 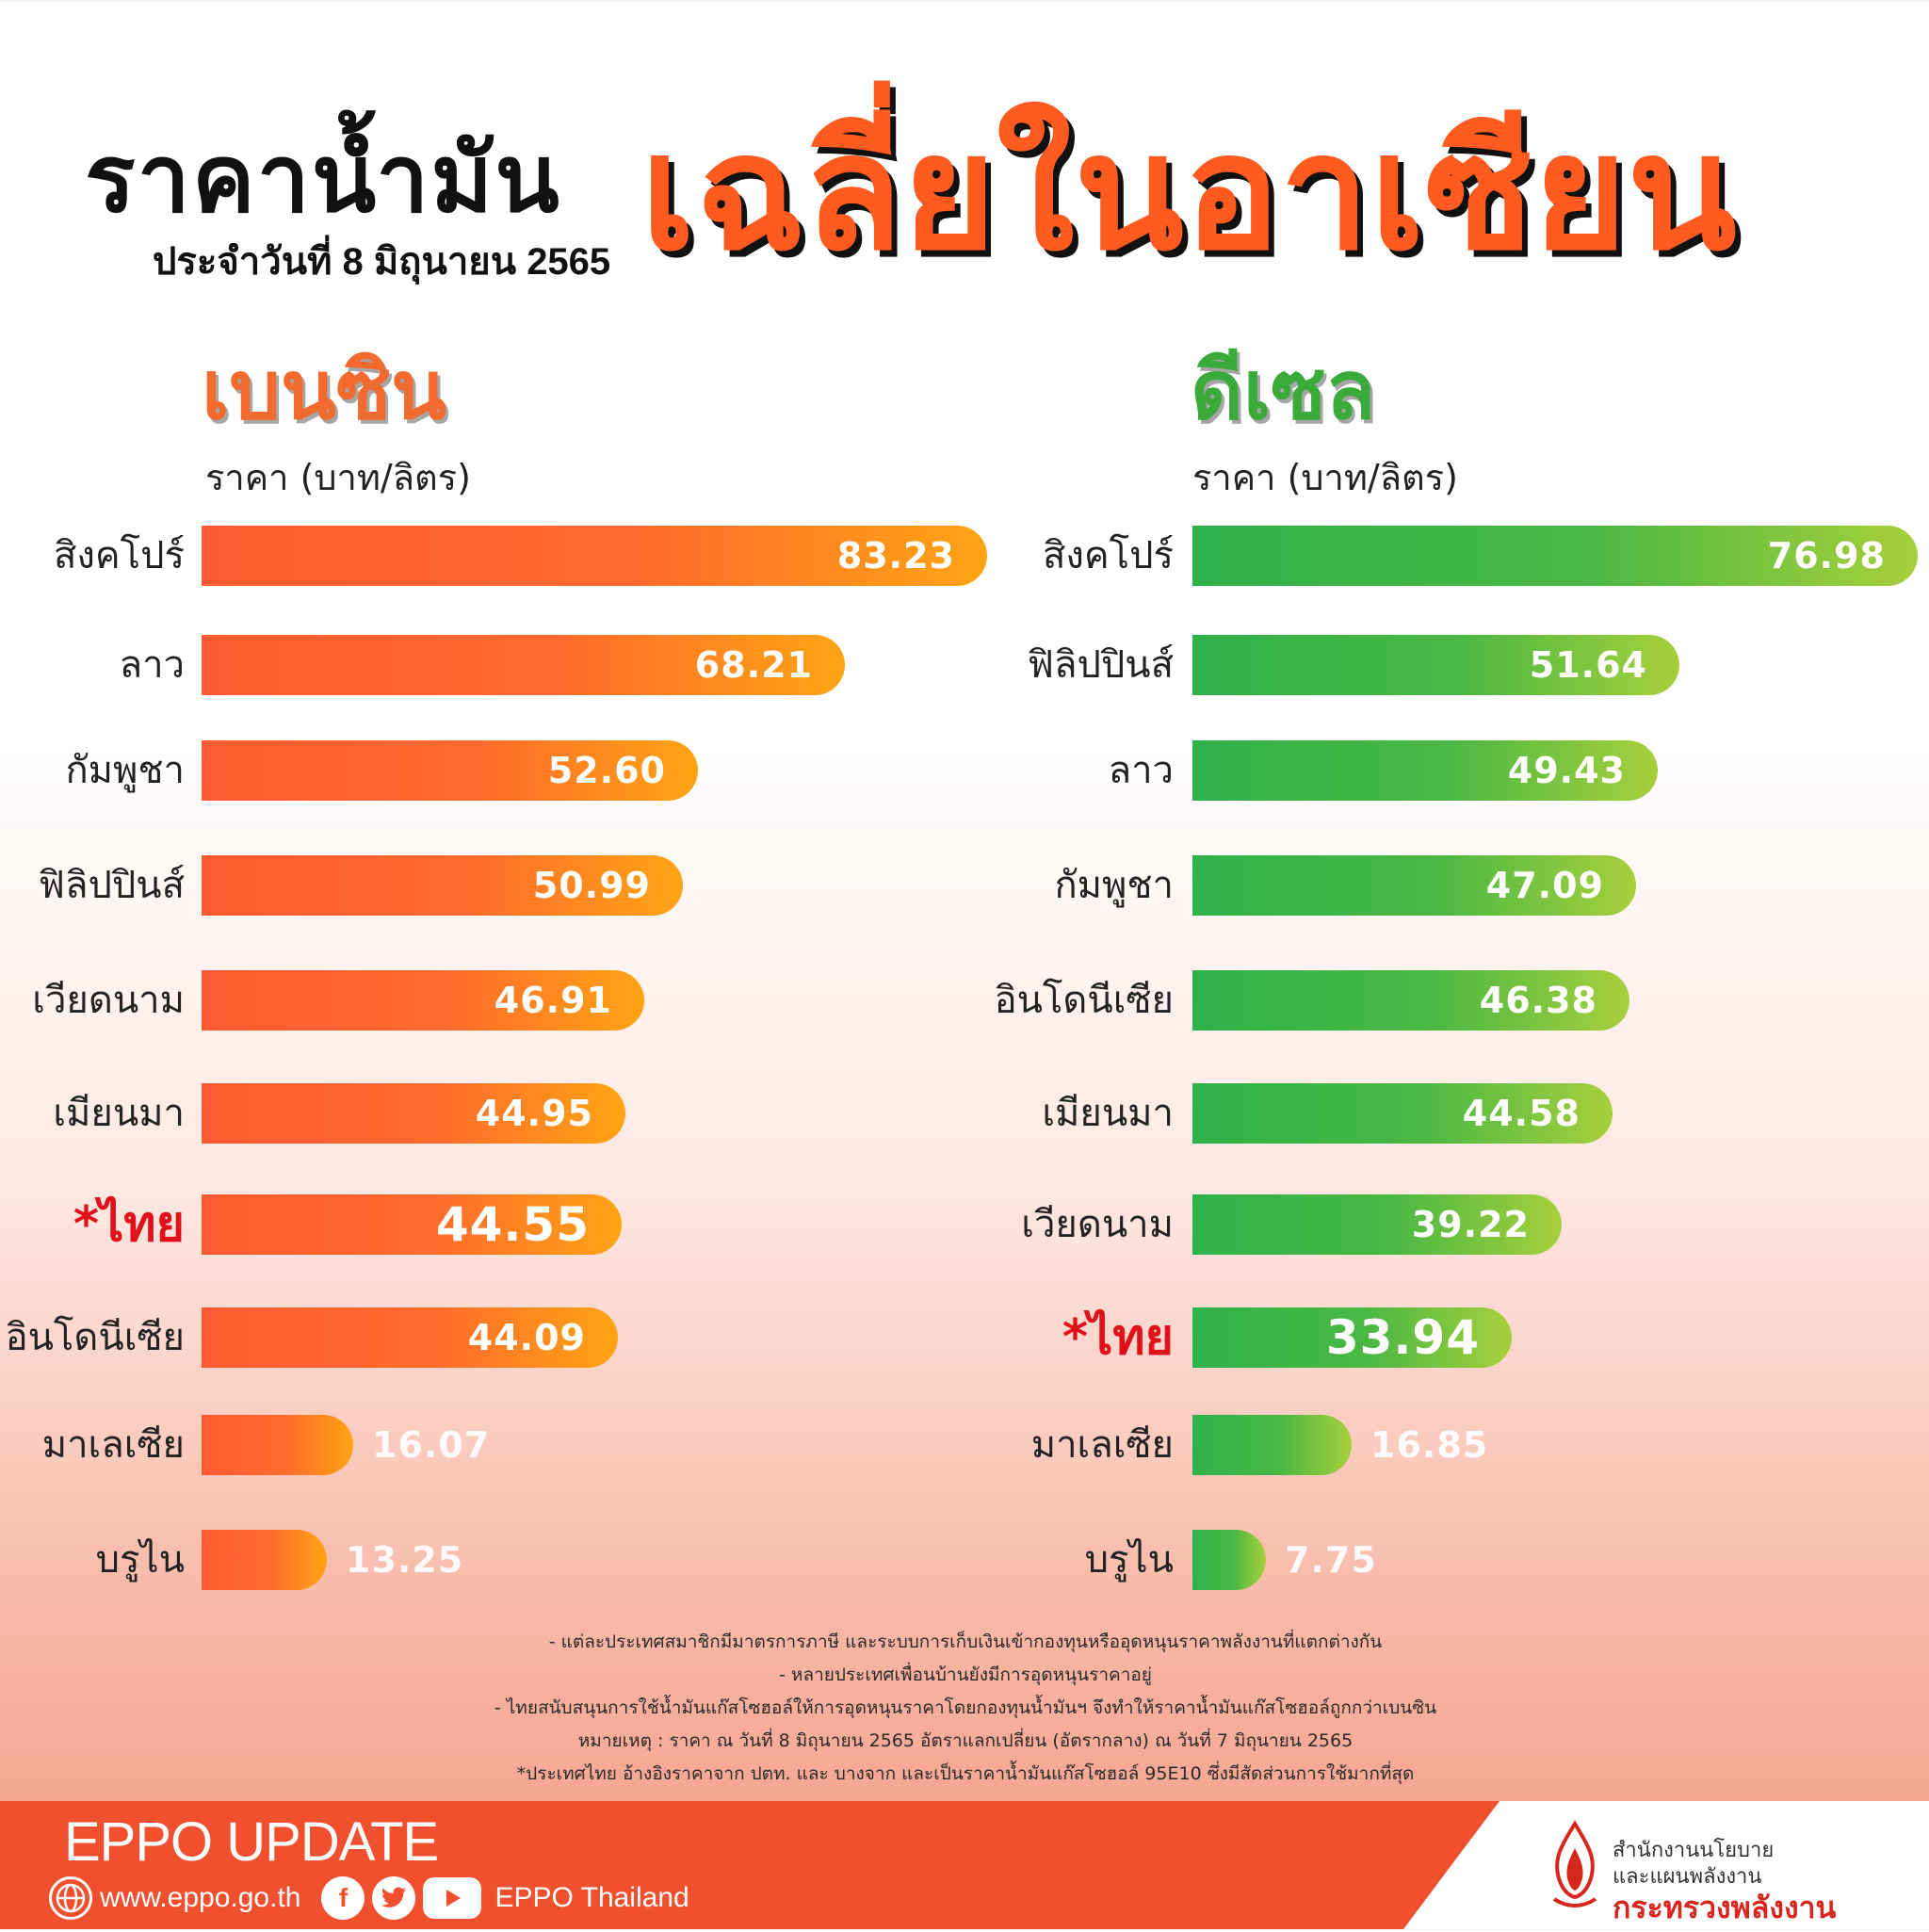 What do you see at coordinates (324, 391) in the screenshot?
I see `benzin-title: เบนซิน` at bounding box center [324, 391].